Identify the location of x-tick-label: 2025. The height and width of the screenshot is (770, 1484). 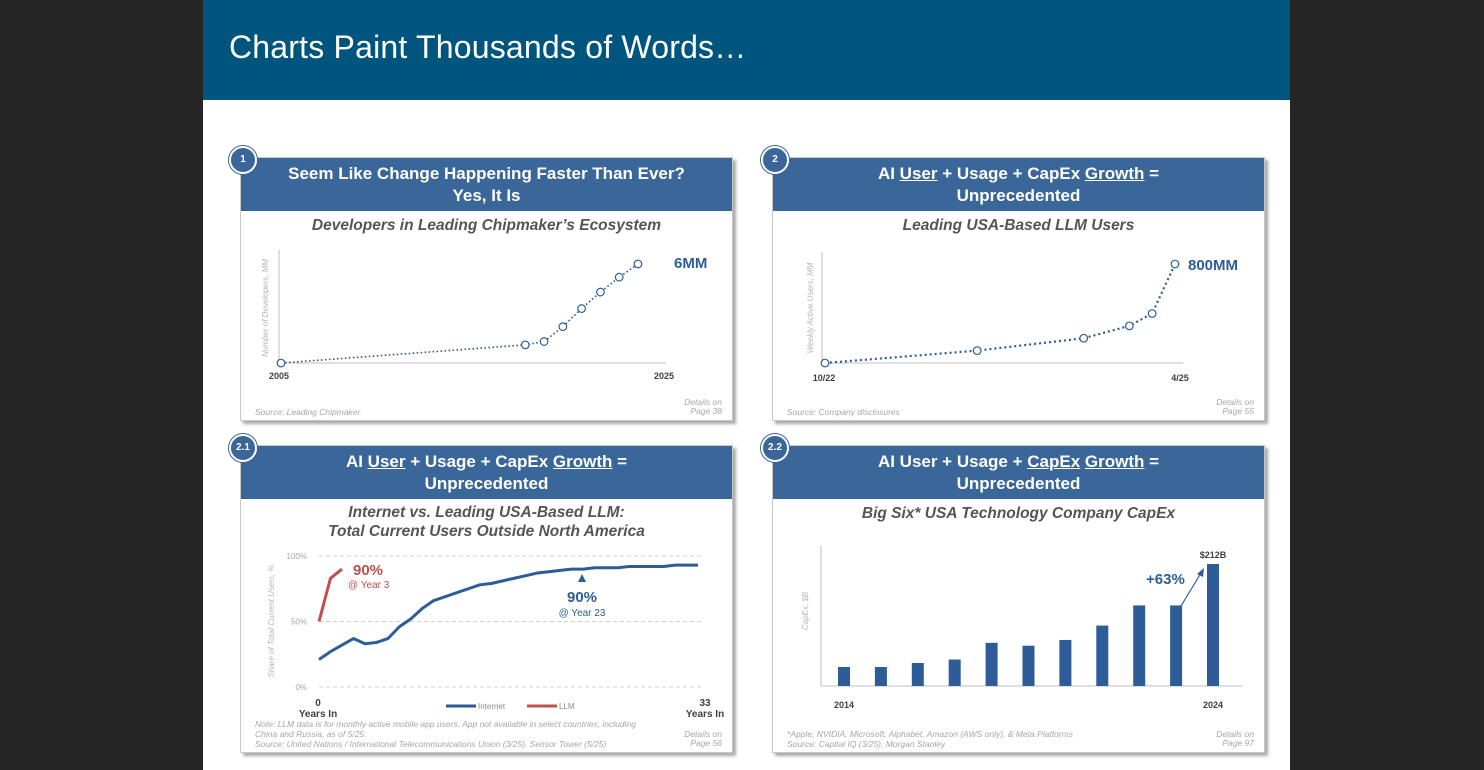
(664, 376).